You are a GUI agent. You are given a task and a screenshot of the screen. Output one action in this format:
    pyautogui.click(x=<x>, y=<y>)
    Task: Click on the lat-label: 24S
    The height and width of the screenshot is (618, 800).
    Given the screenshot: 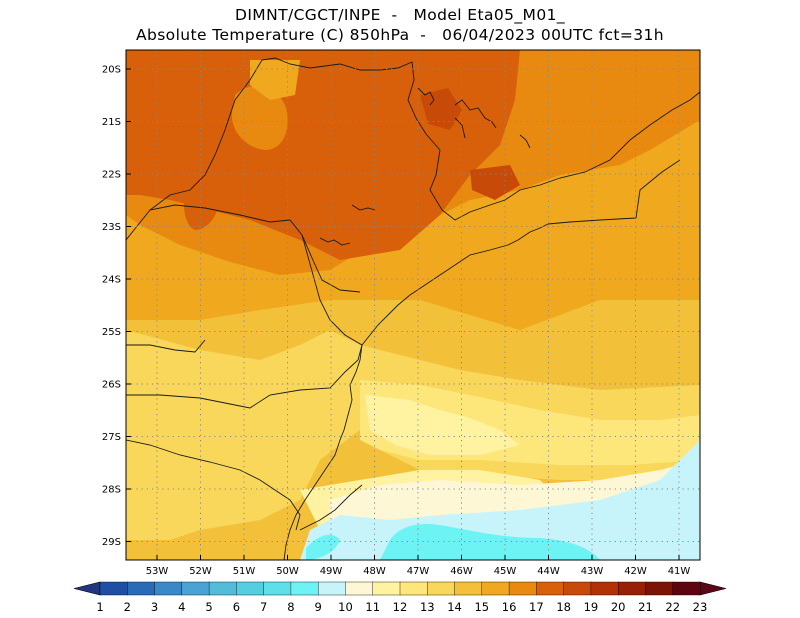 What is the action you would take?
    pyautogui.click(x=111, y=280)
    